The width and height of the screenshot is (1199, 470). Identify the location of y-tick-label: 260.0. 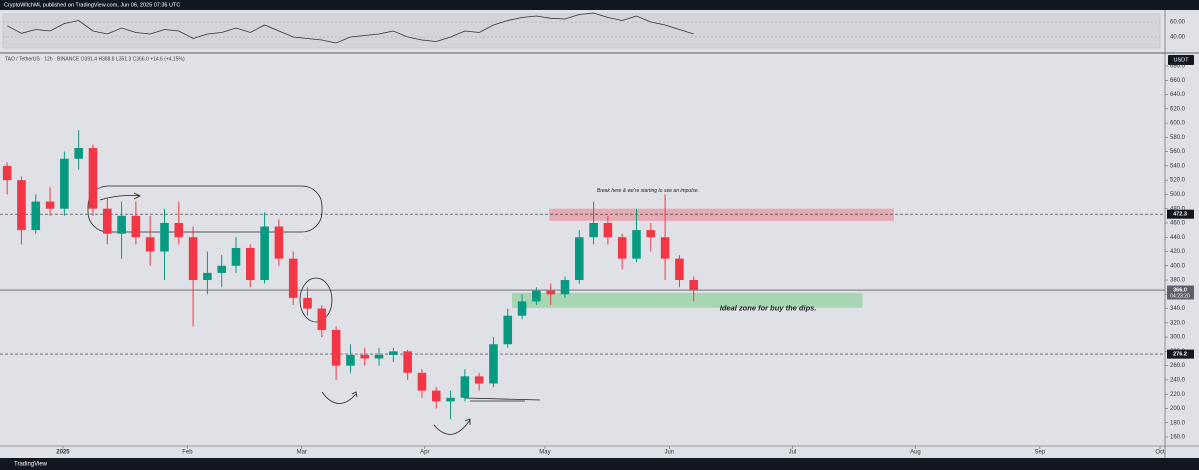
(1178, 366).